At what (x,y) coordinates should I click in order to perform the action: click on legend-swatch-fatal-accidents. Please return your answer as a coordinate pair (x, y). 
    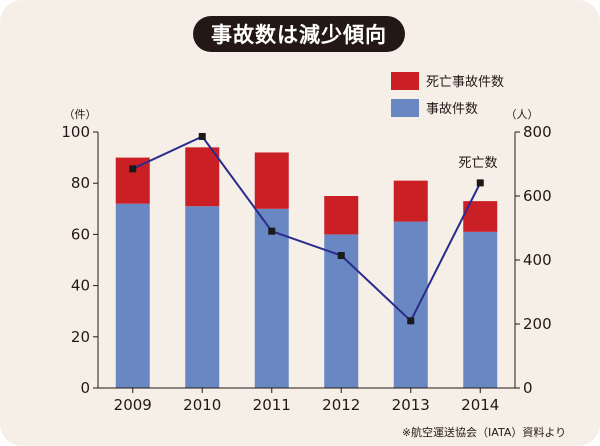
    Looking at the image, I should click on (405, 81).